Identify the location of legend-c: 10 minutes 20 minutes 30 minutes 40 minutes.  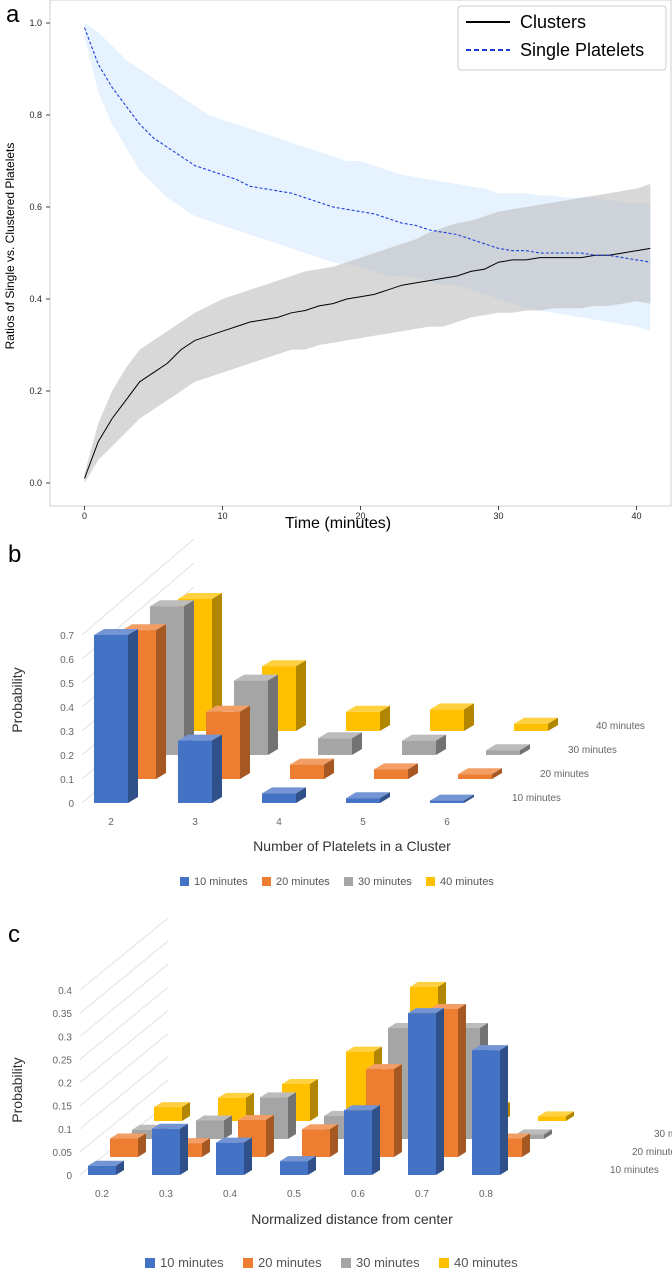
(331, 1262).